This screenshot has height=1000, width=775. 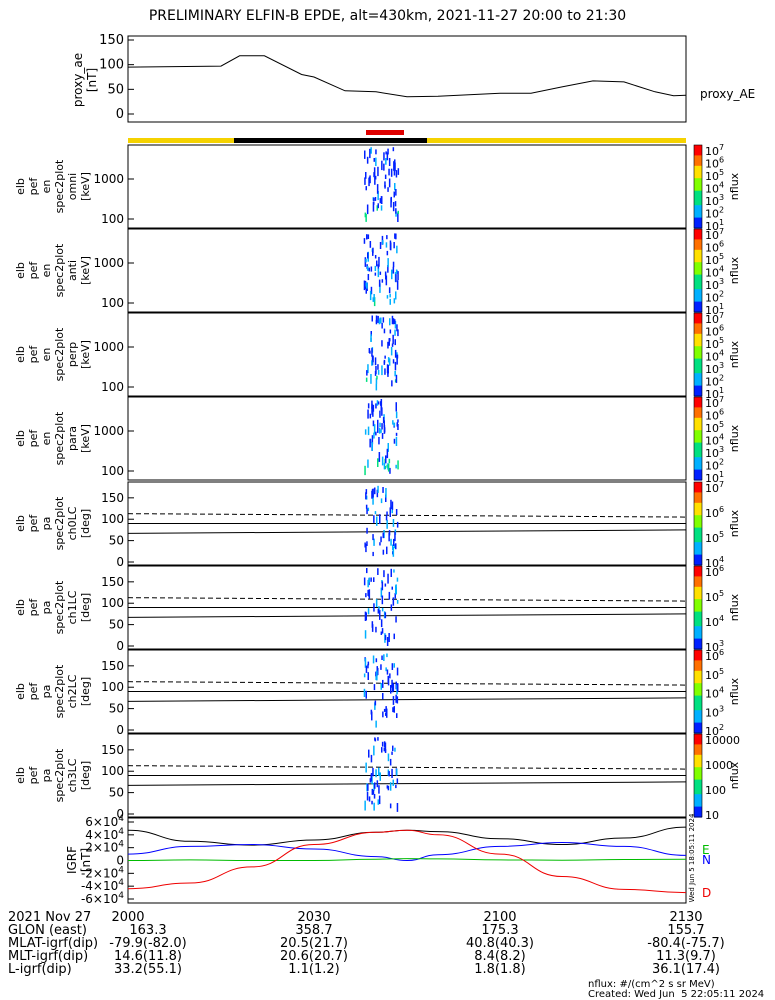 What do you see at coordinates (33, 354) in the screenshot?
I see `perp-ylabel-1: pef` at bounding box center [33, 354].